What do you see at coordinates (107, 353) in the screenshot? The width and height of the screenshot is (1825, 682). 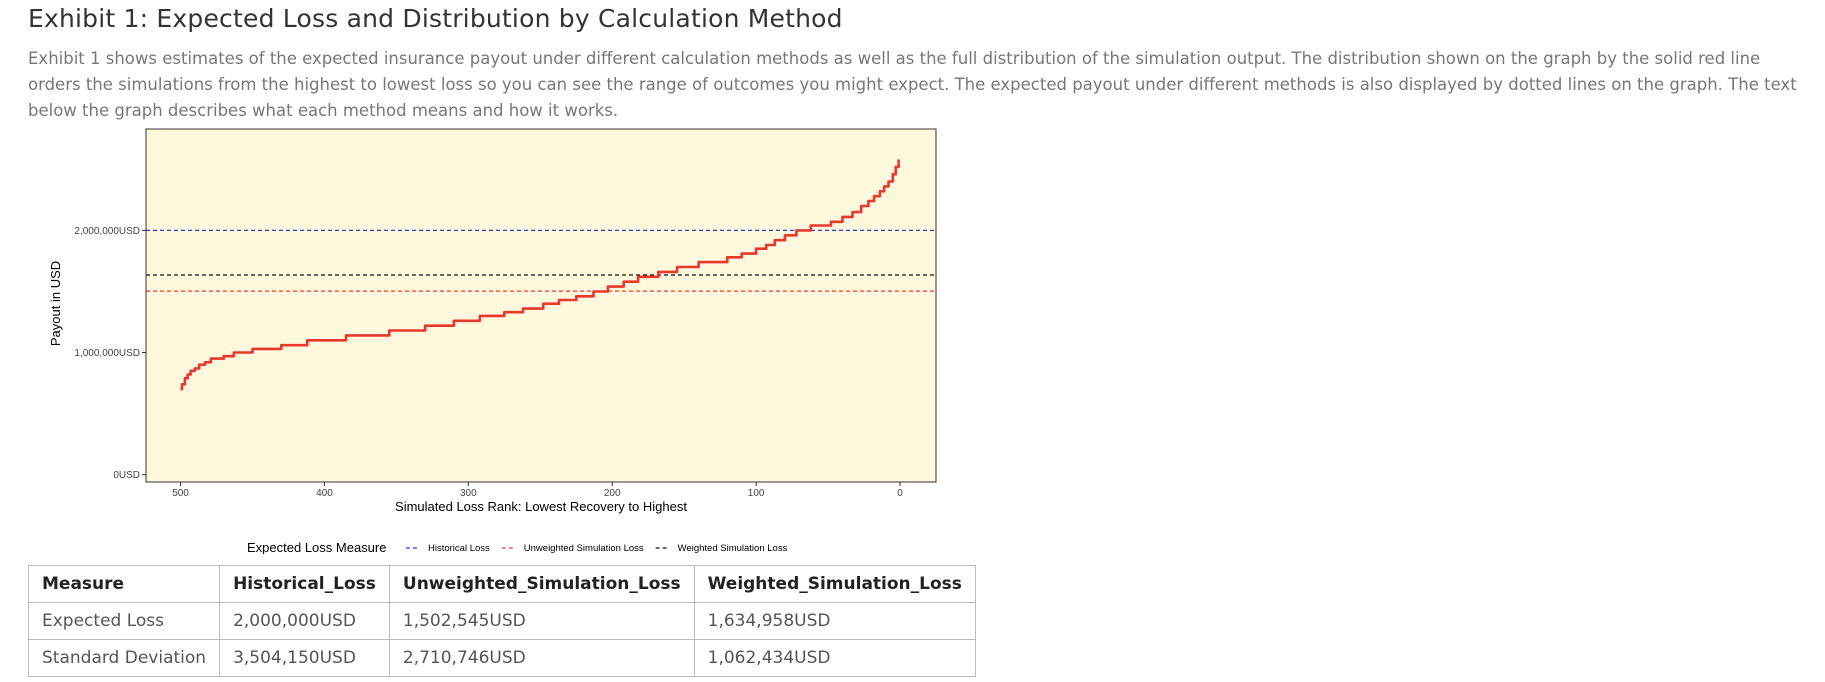 I see `y-tick-label: 1,000,000USD` at bounding box center [107, 353].